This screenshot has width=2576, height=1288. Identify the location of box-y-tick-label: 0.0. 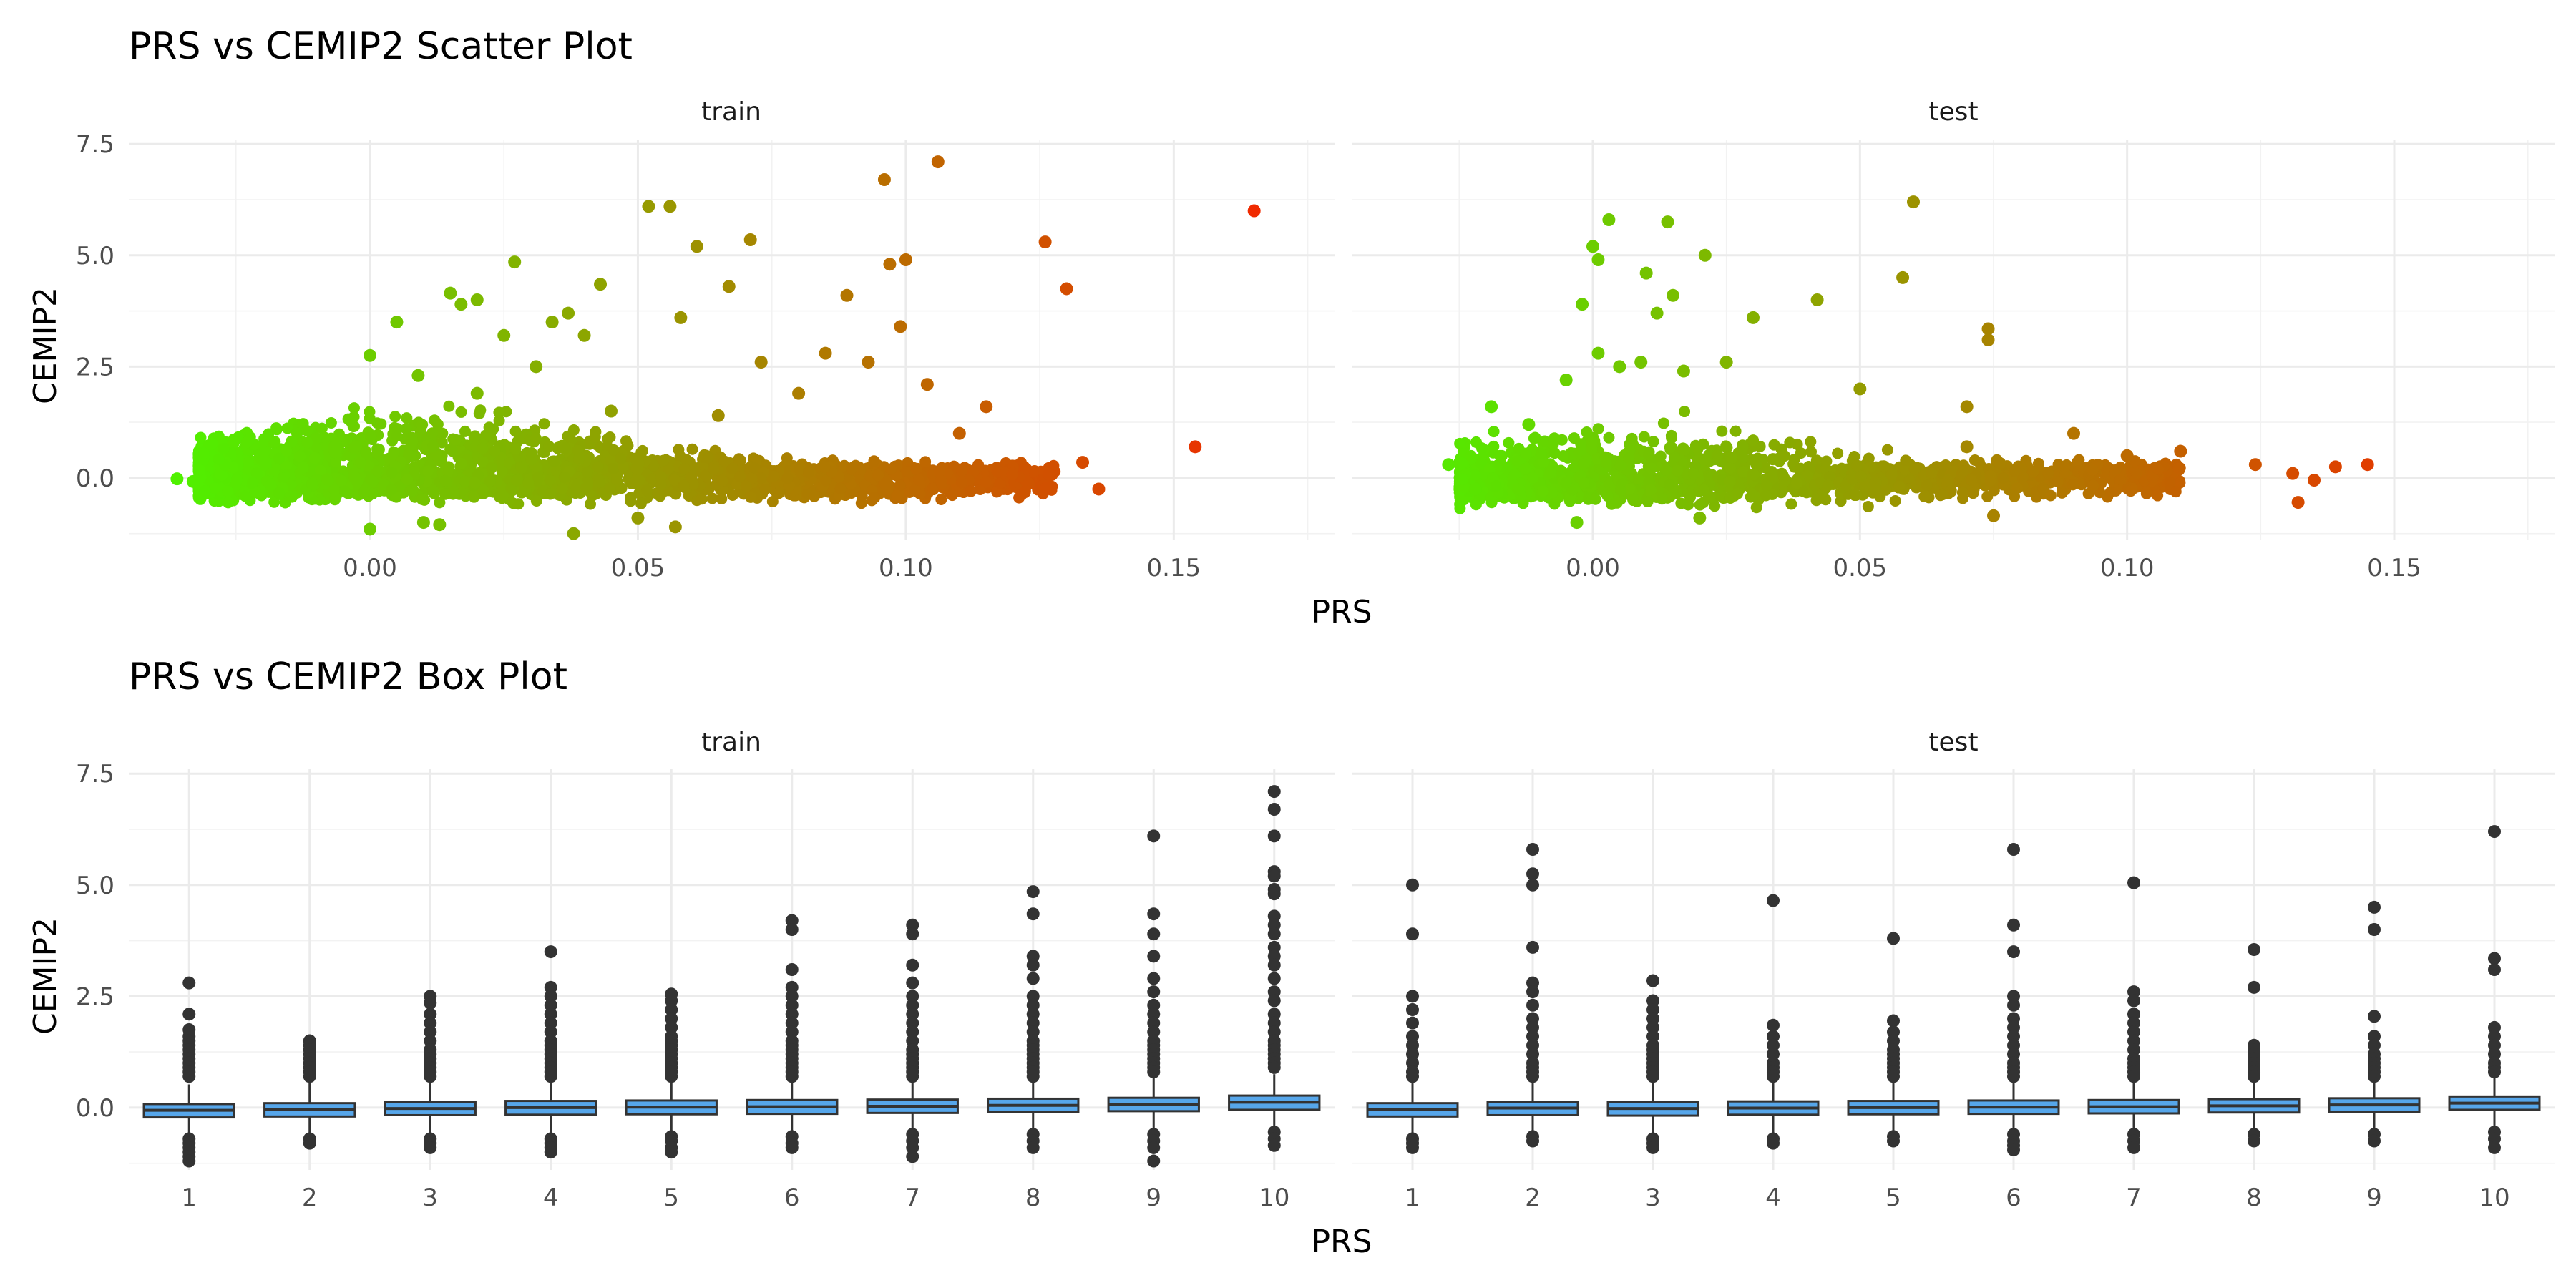
(95, 1108).